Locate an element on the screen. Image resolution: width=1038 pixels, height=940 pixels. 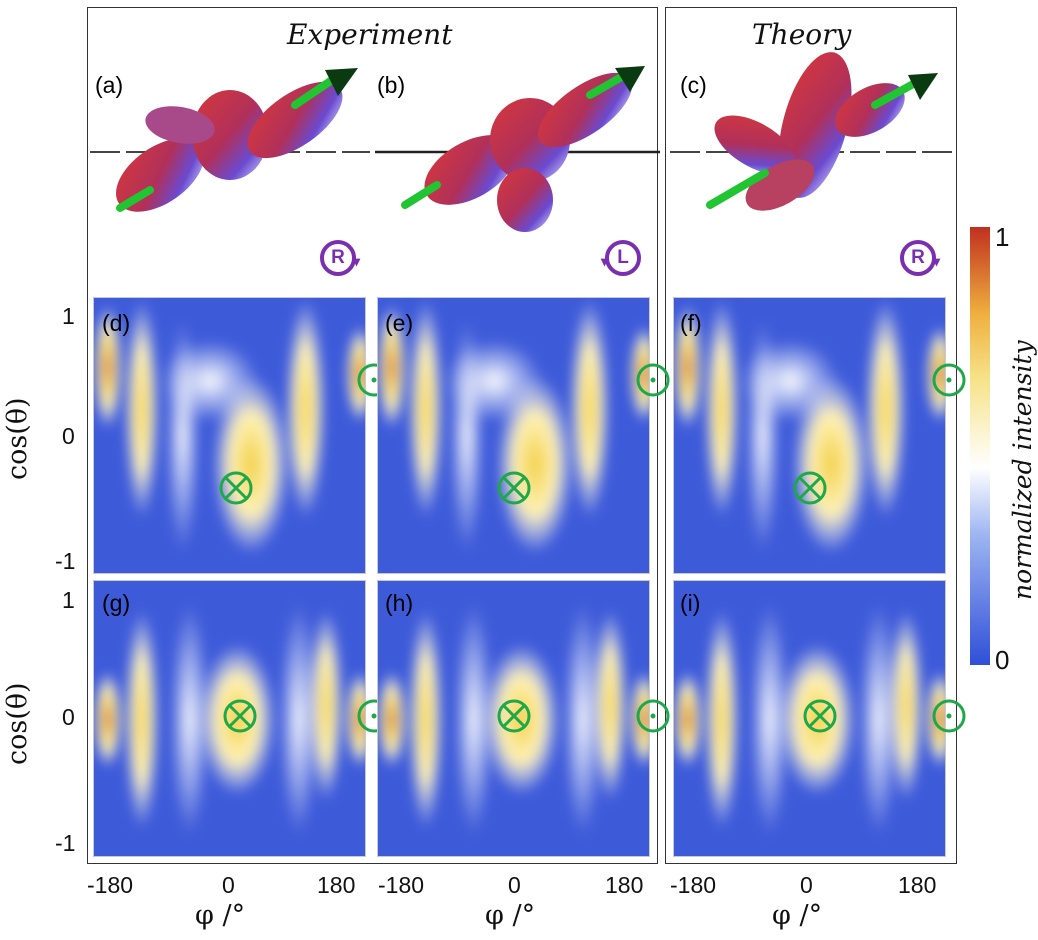
panel-label-f: (f) is located at coordinates (691, 323).